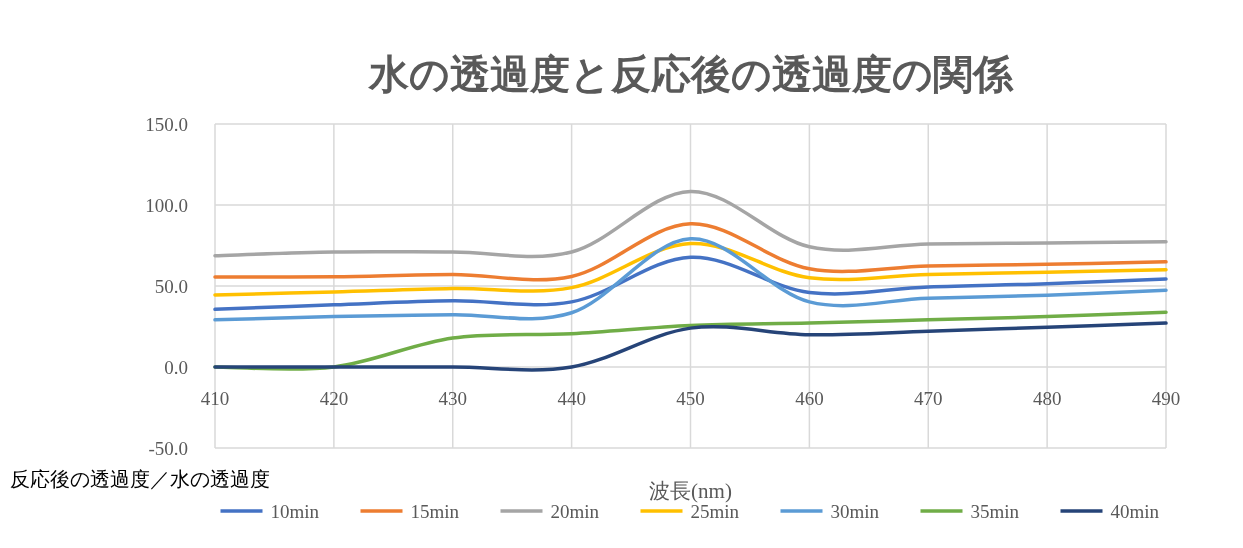  Describe the element at coordinates (690, 491) in the screenshot. I see `x-axis-title: 波長(nm)` at that location.